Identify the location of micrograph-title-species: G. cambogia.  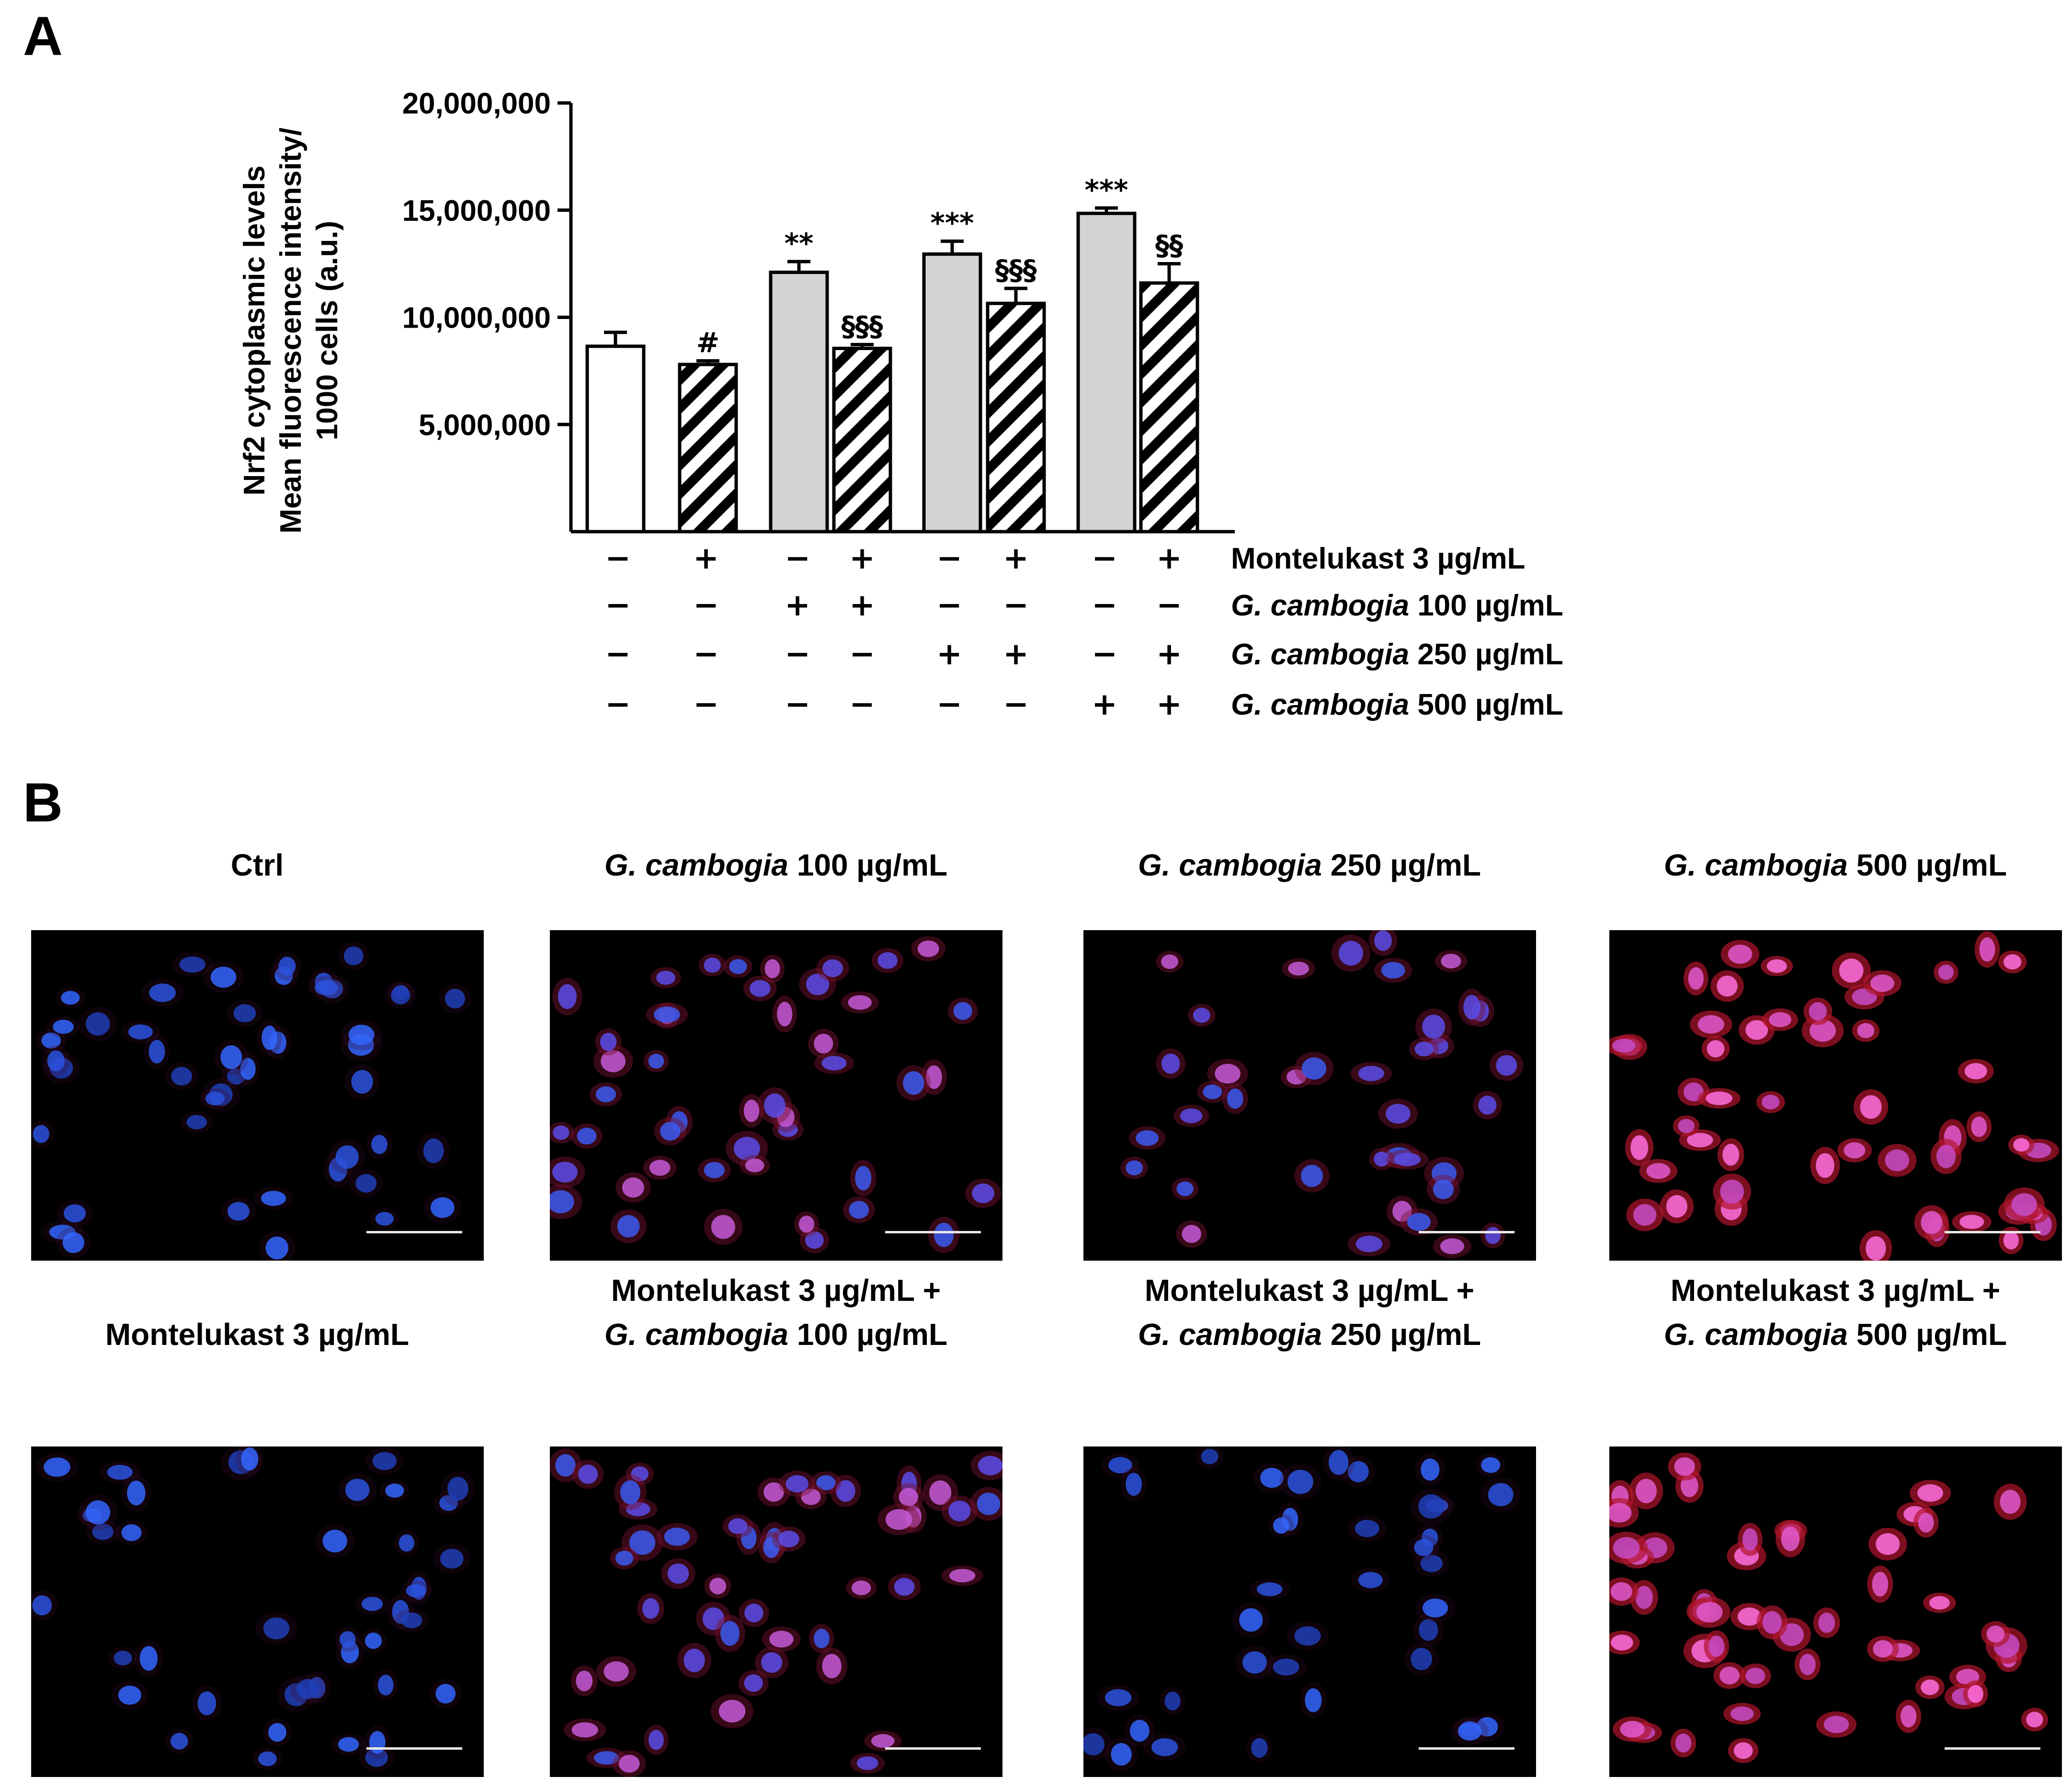
(1230, 865).